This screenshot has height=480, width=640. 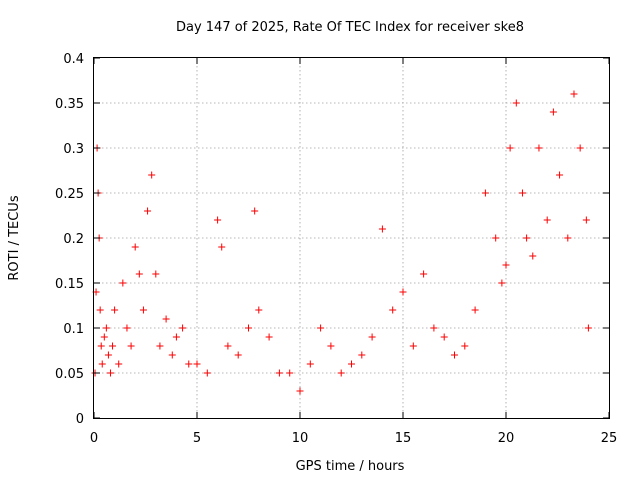 I want to click on y-tick-label: 0, so click(x=80, y=419).